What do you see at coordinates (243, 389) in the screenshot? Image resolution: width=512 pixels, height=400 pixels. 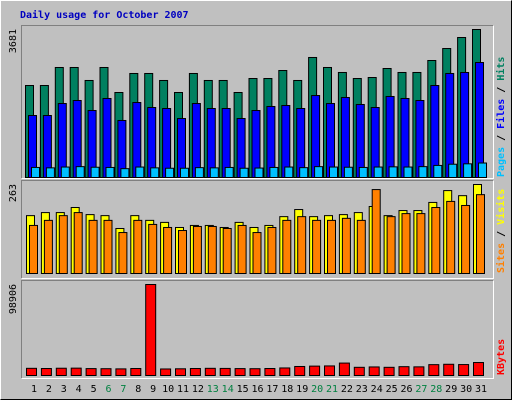 I see `x-tick-label: 15` at bounding box center [243, 389].